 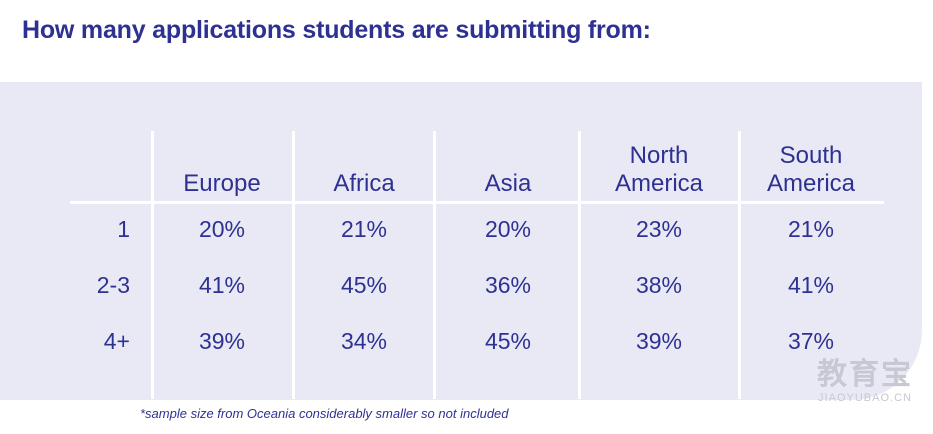 I want to click on row-label: 1, so click(x=123, y=228).